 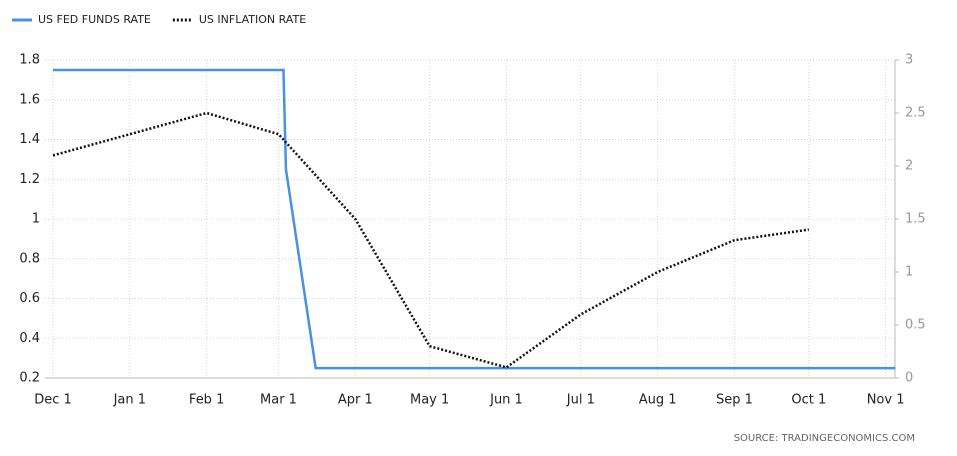 What do you see at coordinates (909, 166) in the screenshot?
I see `y2-tick-label: 2` at bounding box center [909, 166].